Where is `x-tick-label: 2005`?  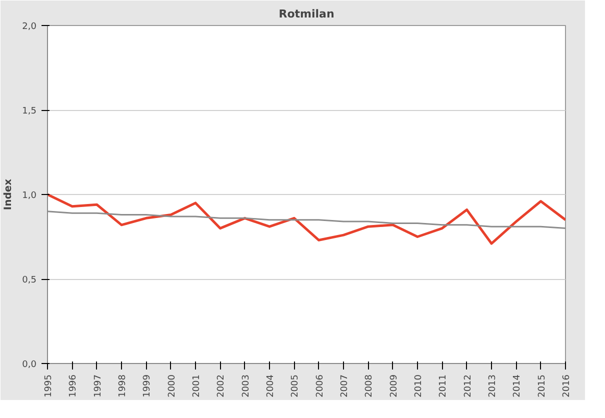 x-tick-label: 2005 is located at coordinates (295, 386).